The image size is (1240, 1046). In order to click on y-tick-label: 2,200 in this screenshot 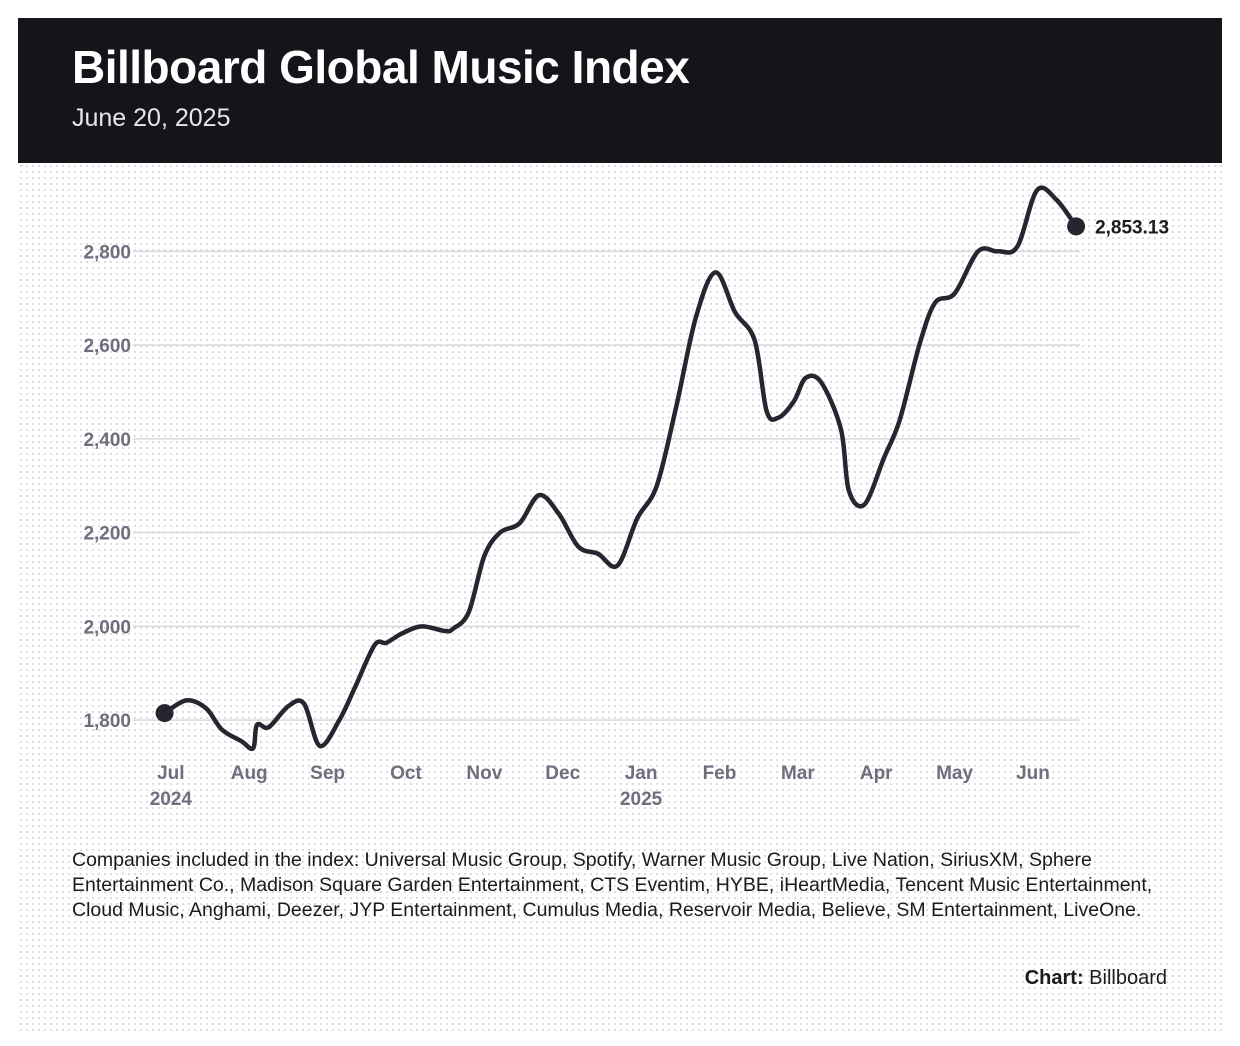, I will do `click(107, 534)`.